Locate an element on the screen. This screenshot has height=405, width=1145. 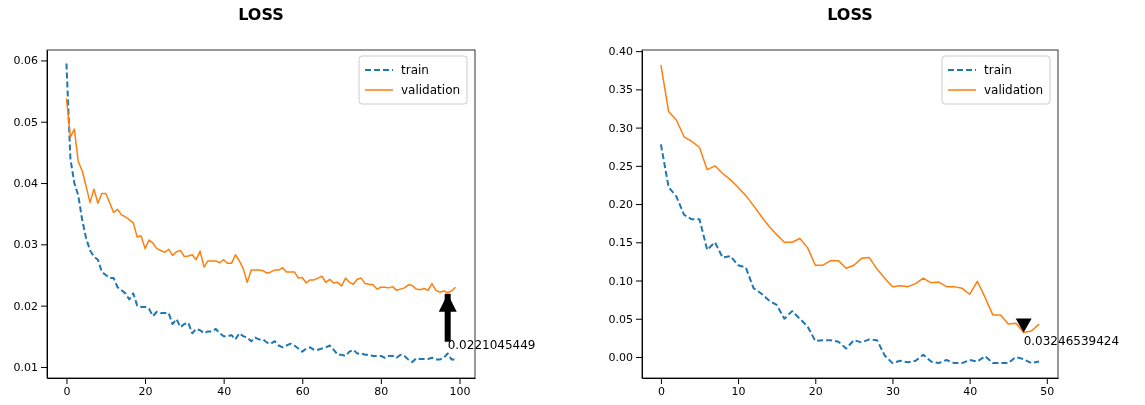
y-tick-label: 0.35 is located at coordinates (620, 90).